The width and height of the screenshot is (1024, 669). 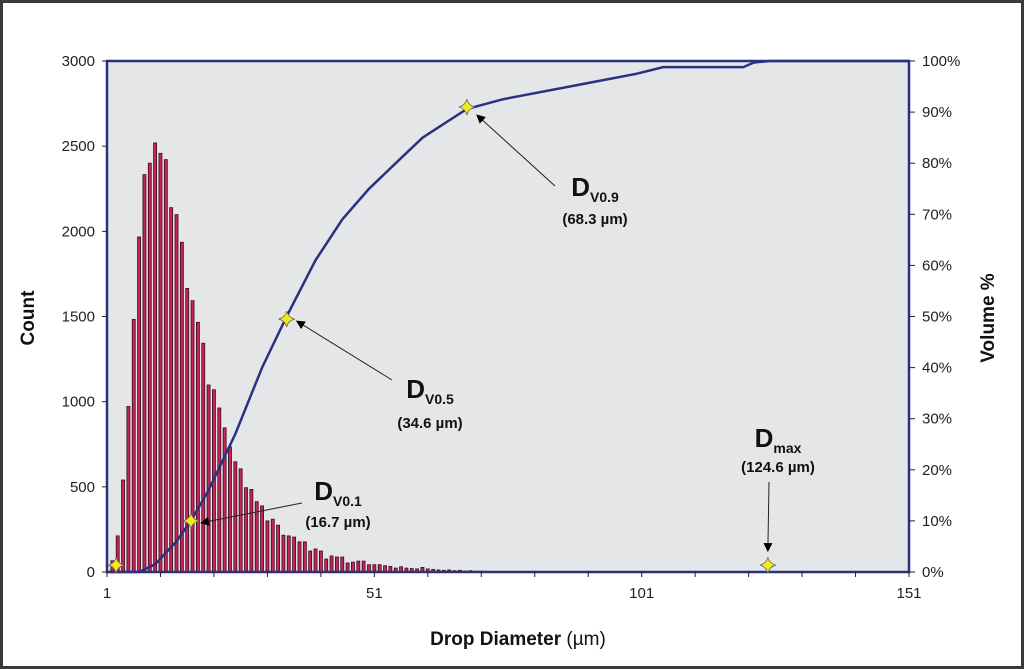 What do you see at coordinates (937, 265) in the screenshot?
I see `y2-tick-label: 60%` at bounding box center [937, 265].